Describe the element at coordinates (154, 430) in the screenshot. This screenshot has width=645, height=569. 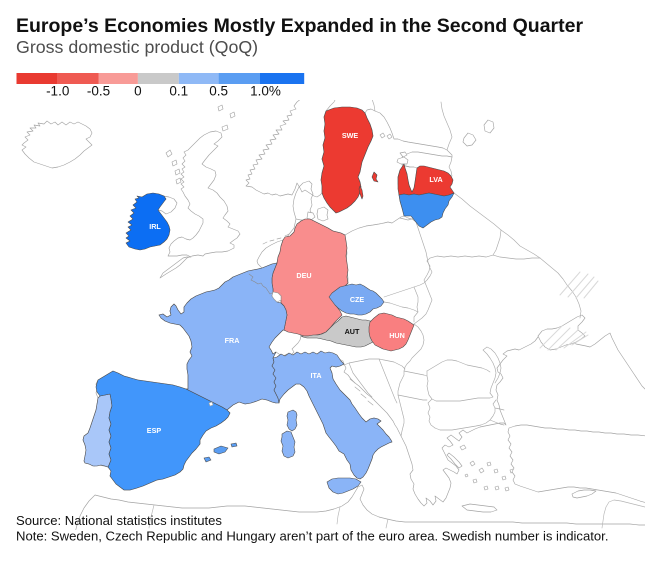
I see `svg-text: ESP` at that location.